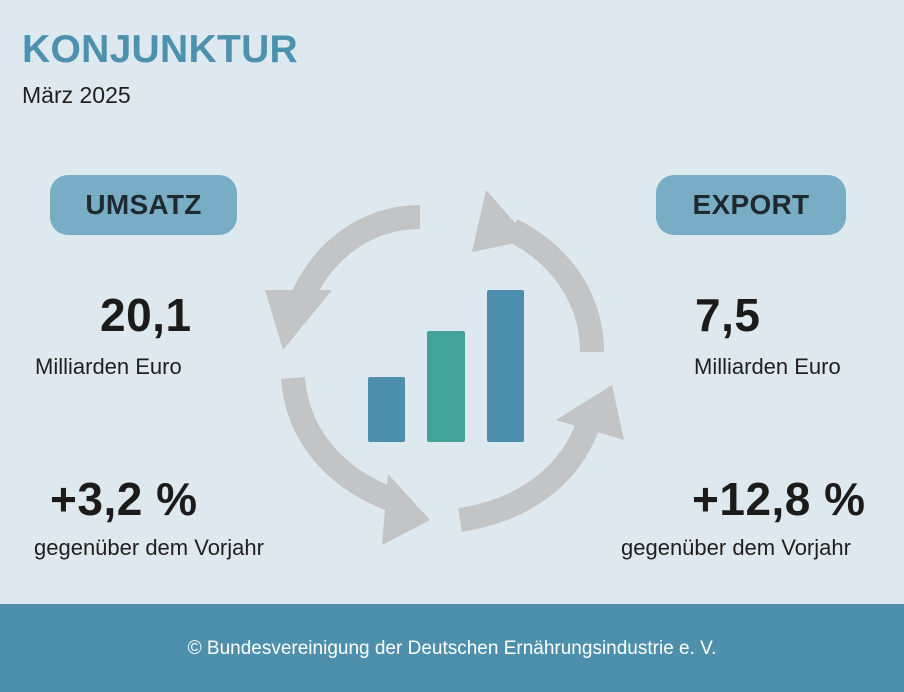 The width and height of the screenshot is (904, 692). I want to click on cycle-arrow-bottom-left-head-icon, so click(406, 509).